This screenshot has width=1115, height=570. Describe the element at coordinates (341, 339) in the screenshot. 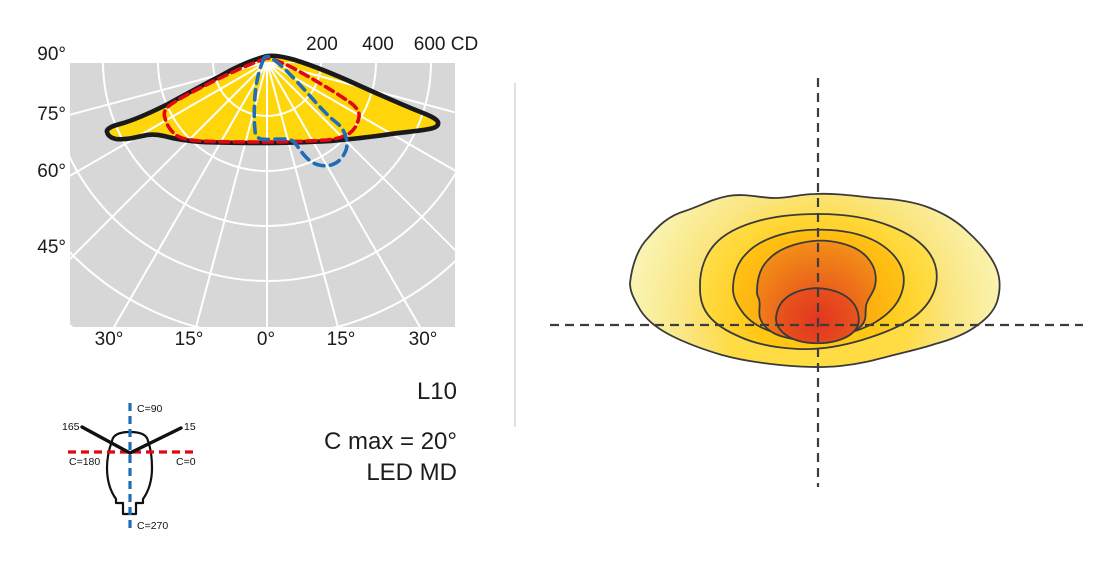

I see `angle-label-bottom-15r: 15°` at that location.